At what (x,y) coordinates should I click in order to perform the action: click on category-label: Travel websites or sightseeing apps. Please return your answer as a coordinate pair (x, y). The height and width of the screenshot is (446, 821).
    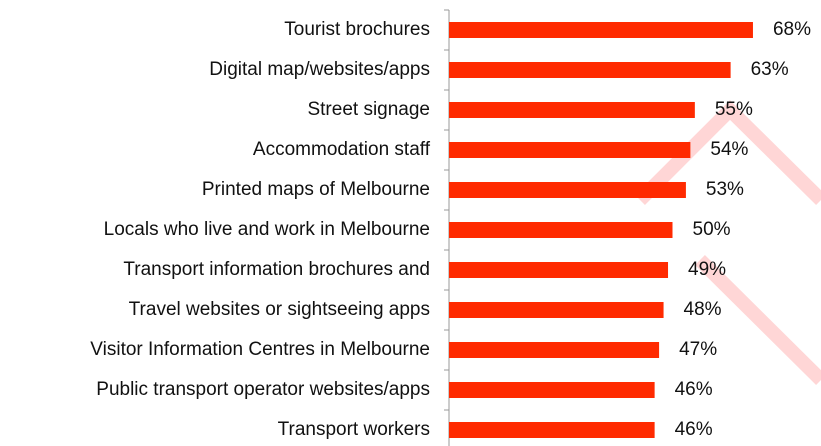
    Looking at the image, I should click on (279, 309).